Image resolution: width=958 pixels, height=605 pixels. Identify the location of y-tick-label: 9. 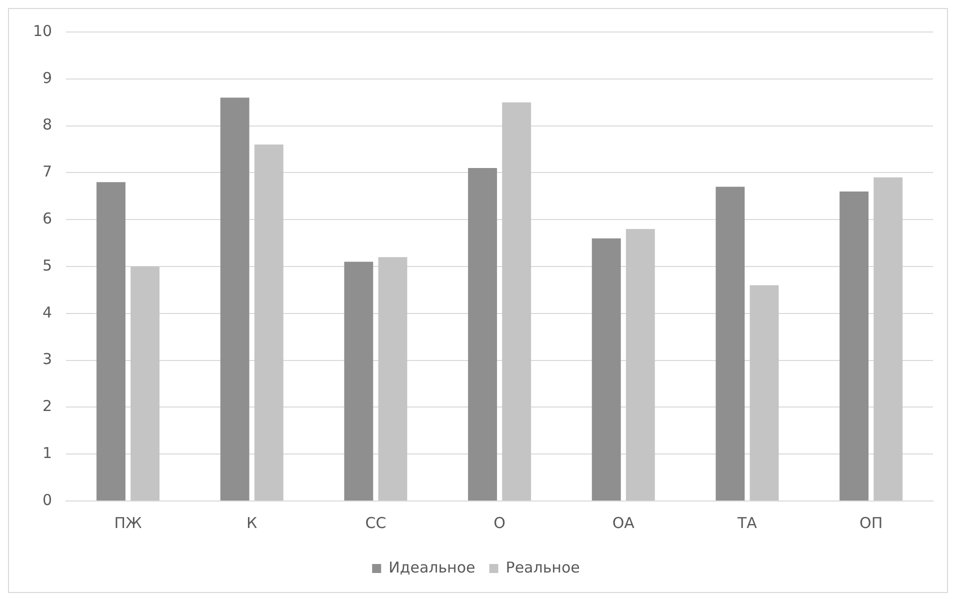
(47, 77).